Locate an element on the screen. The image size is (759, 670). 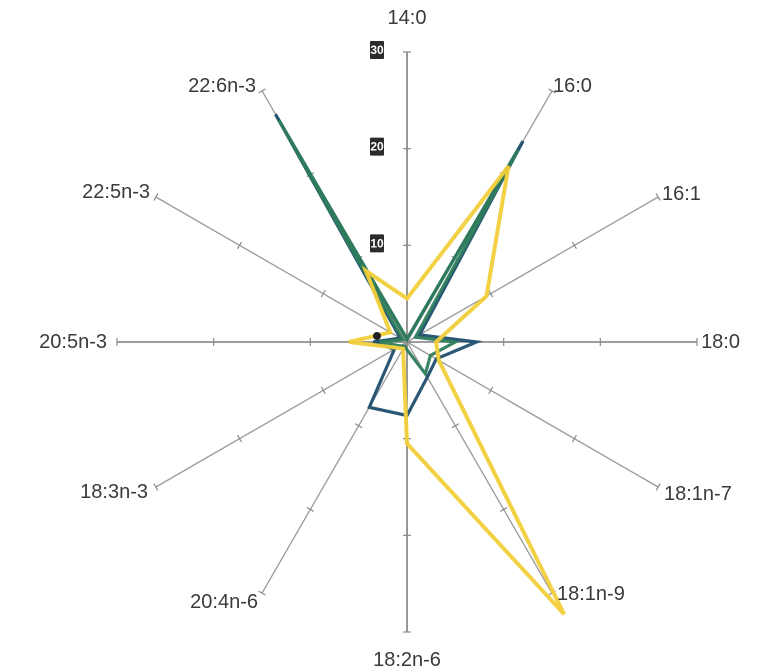
radial-tick-label-0: 10 is located at coordinates (377, 243).